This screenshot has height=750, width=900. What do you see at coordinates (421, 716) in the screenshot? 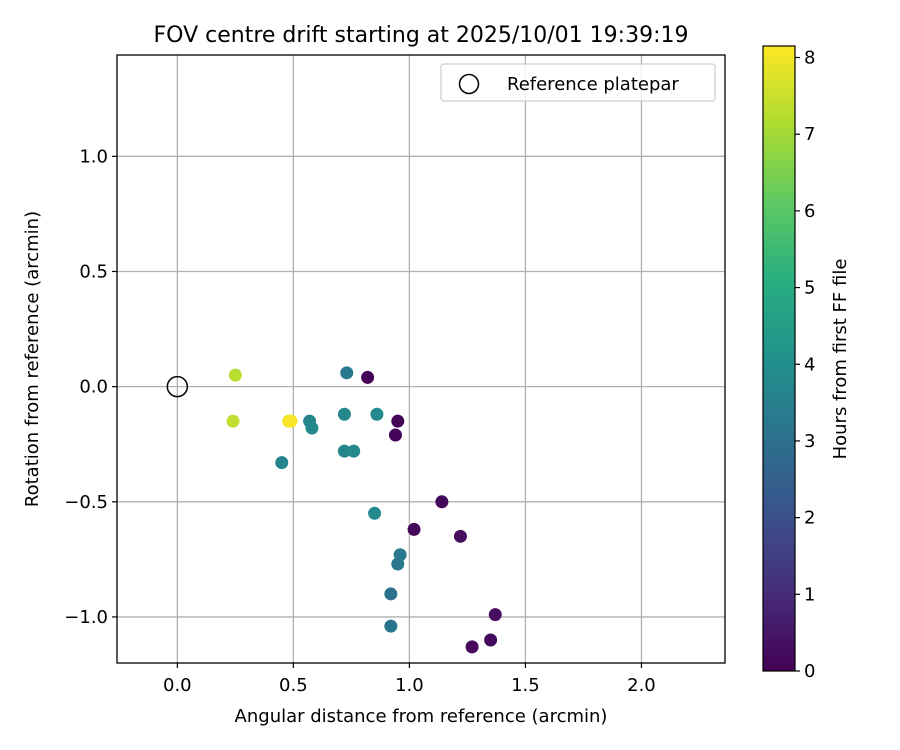
I see `x-axis-label: Angular distance from reference (arcmin)` at bounding box center [421, 716].